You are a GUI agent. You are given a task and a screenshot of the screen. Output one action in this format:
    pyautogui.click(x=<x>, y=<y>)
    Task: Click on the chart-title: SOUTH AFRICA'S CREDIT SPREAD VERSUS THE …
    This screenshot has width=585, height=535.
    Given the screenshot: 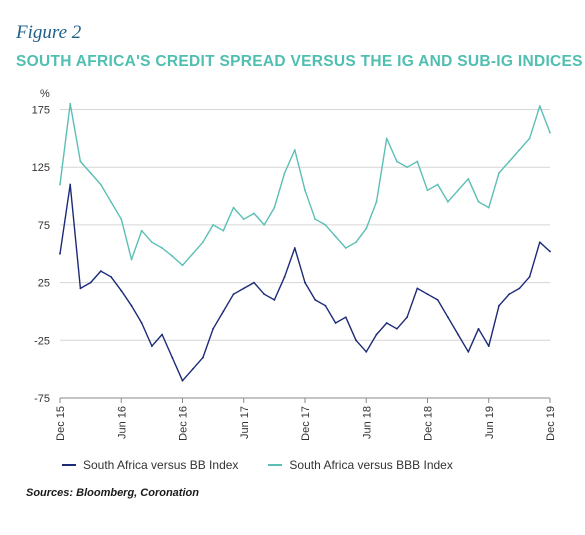 What is the action you would take?
    pyautogui.click(x=299, y=61)
    